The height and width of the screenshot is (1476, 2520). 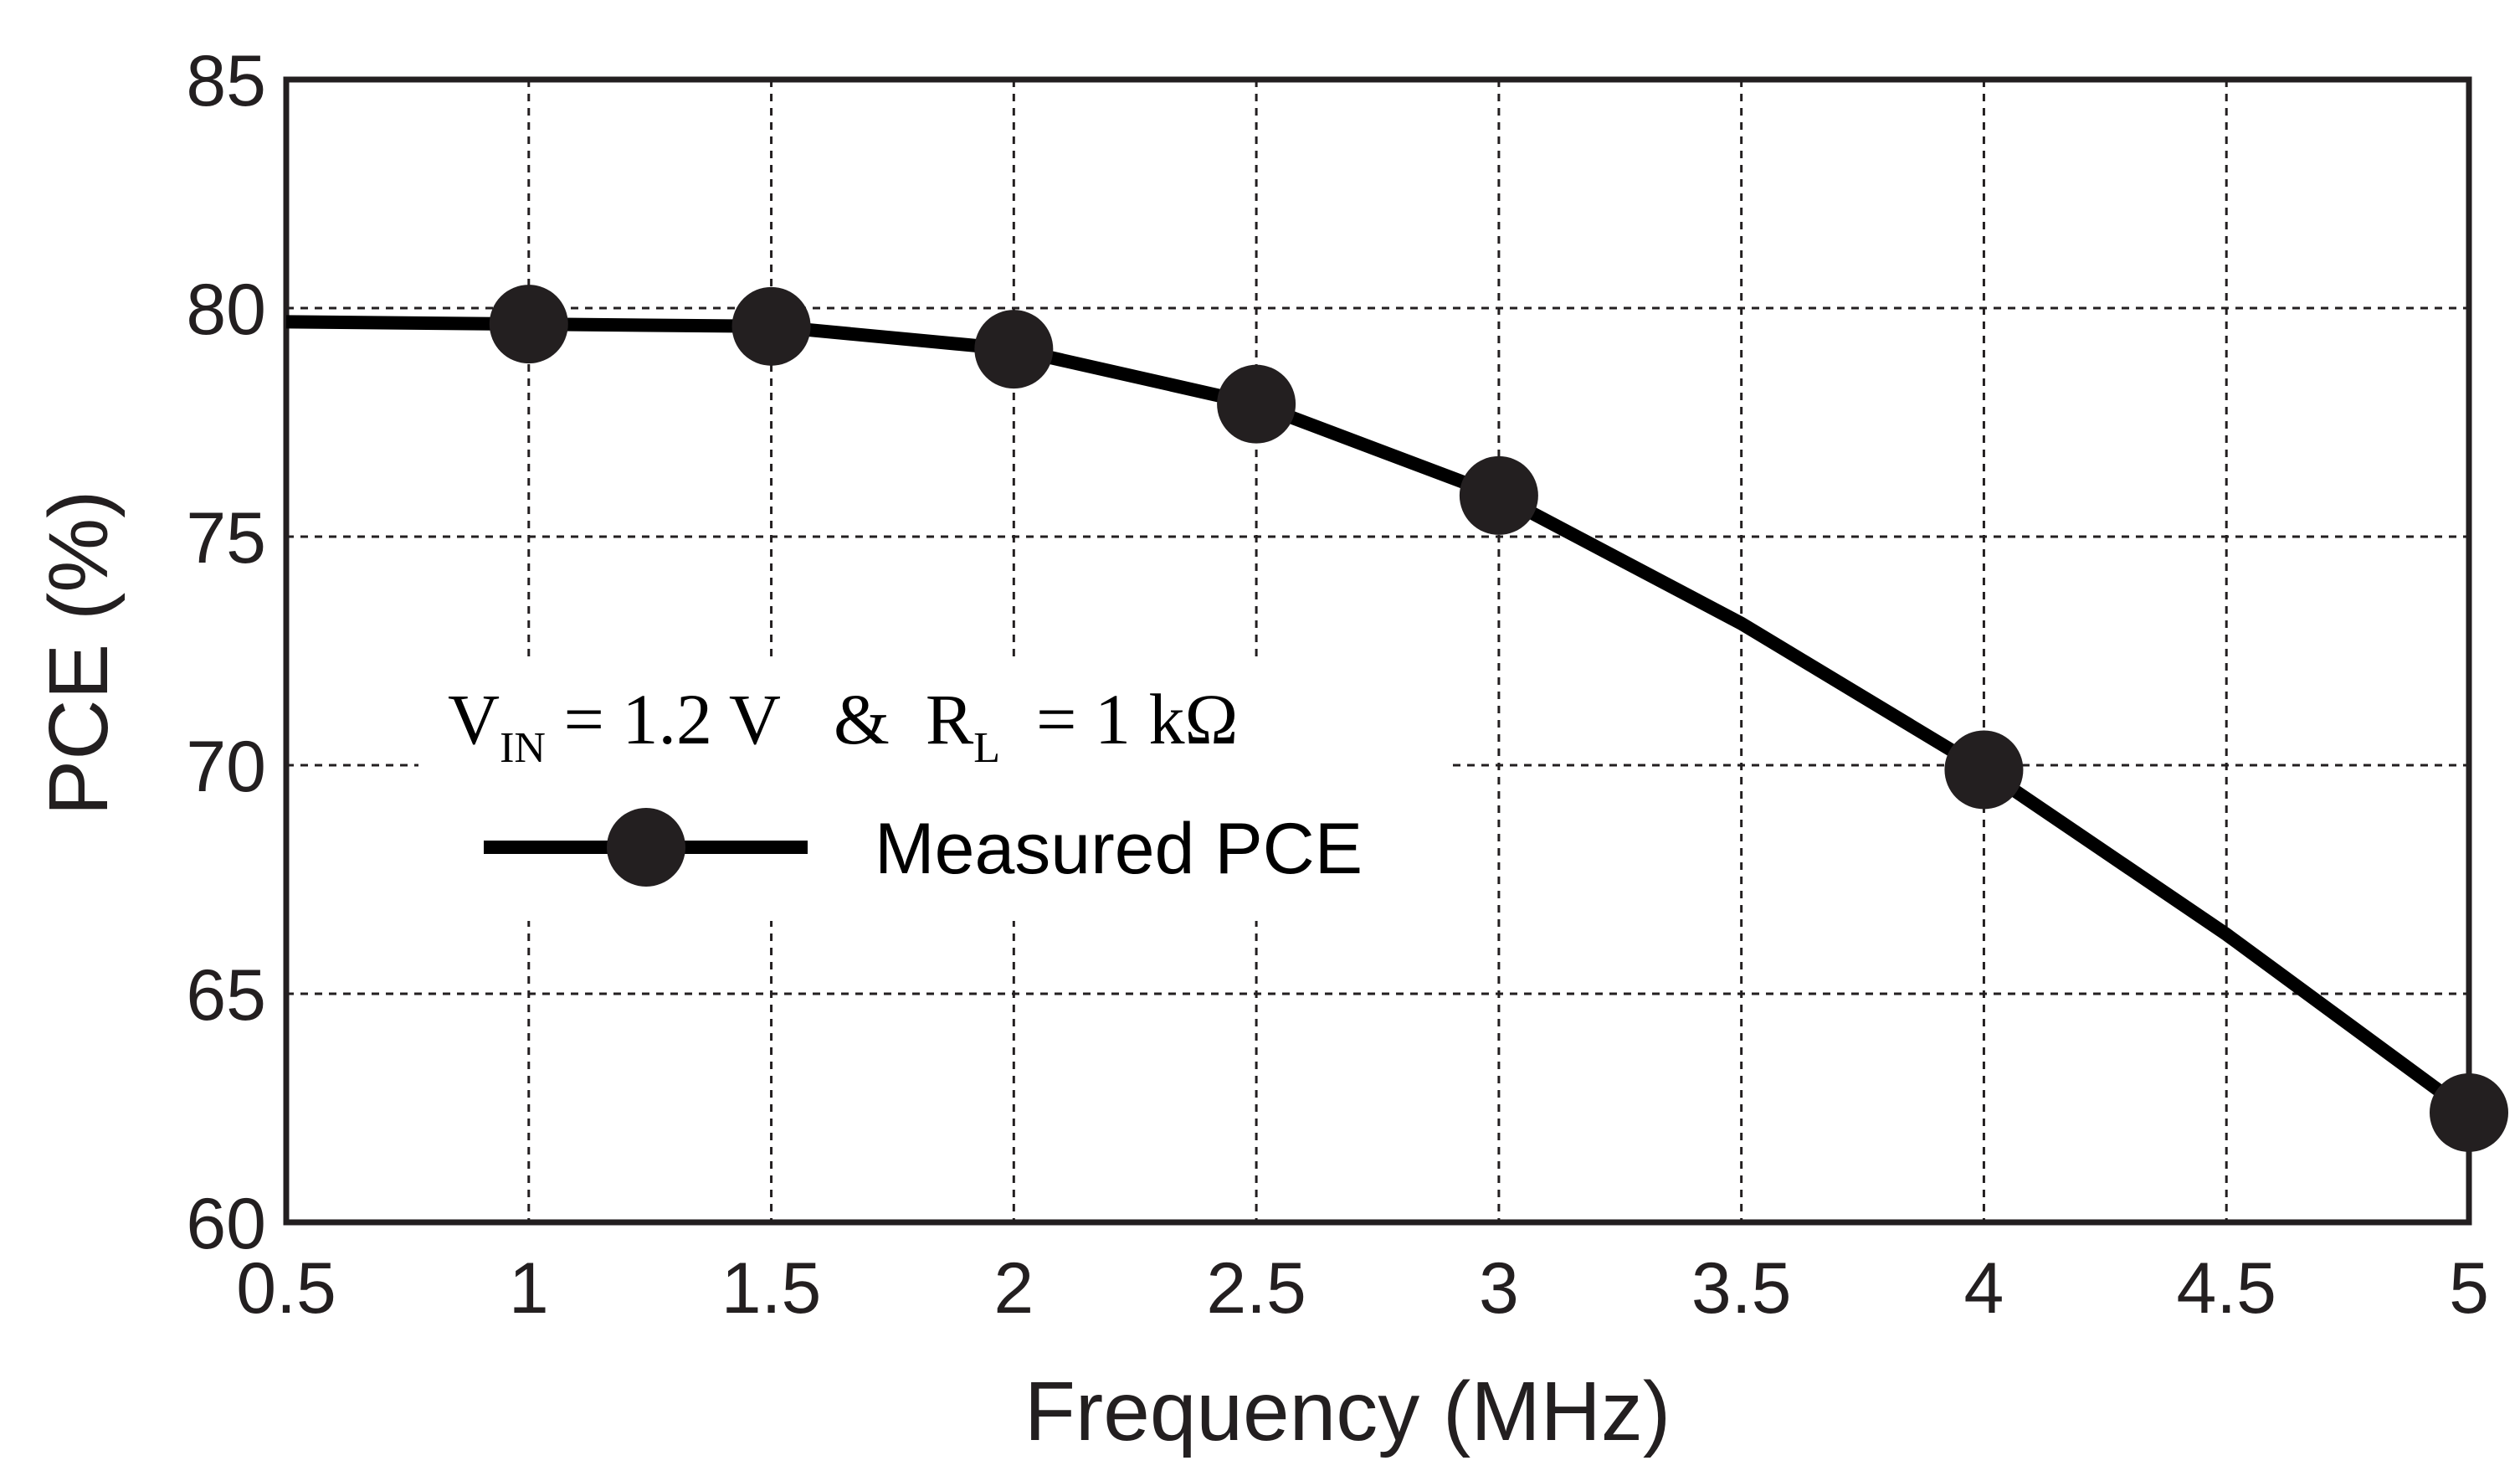 I want to click on x-tick-label: 1.5, so click(x=771, y=1289).